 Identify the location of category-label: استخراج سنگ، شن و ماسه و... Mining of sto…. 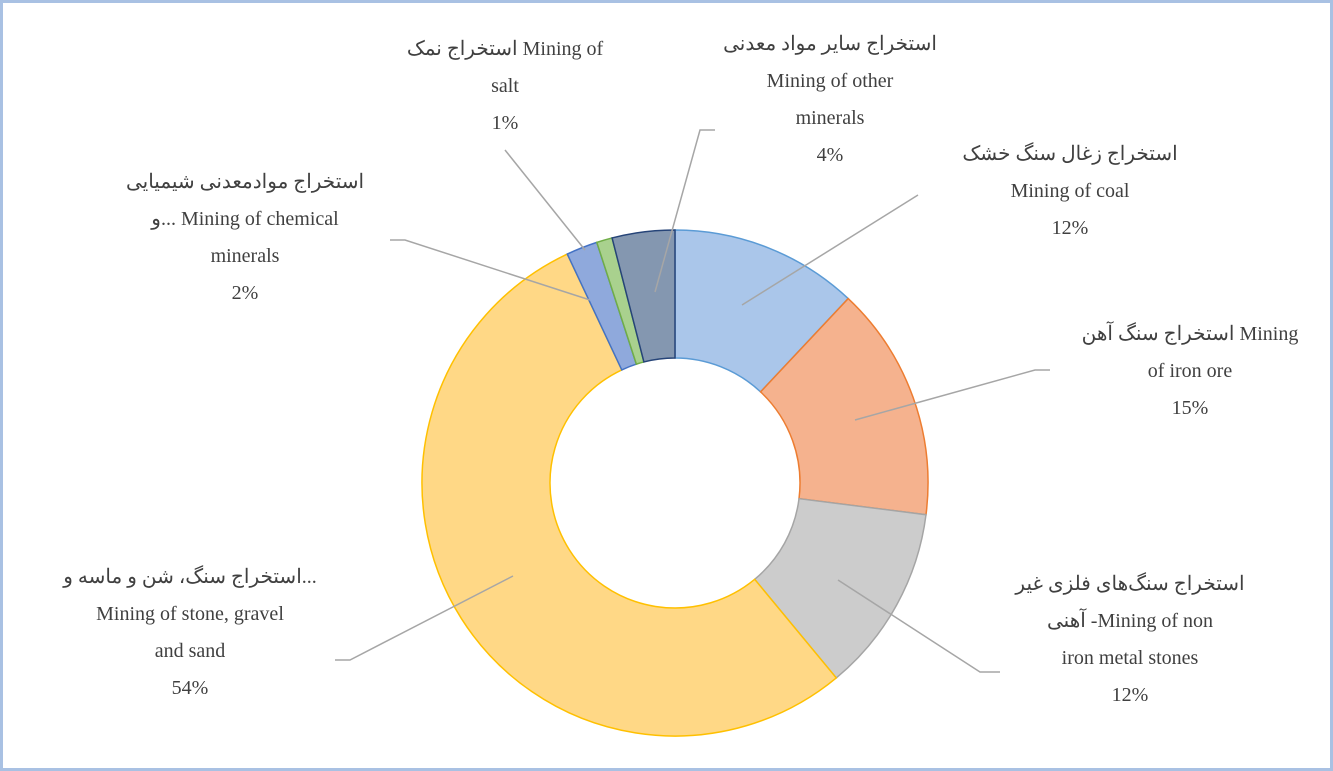
(189, 613).